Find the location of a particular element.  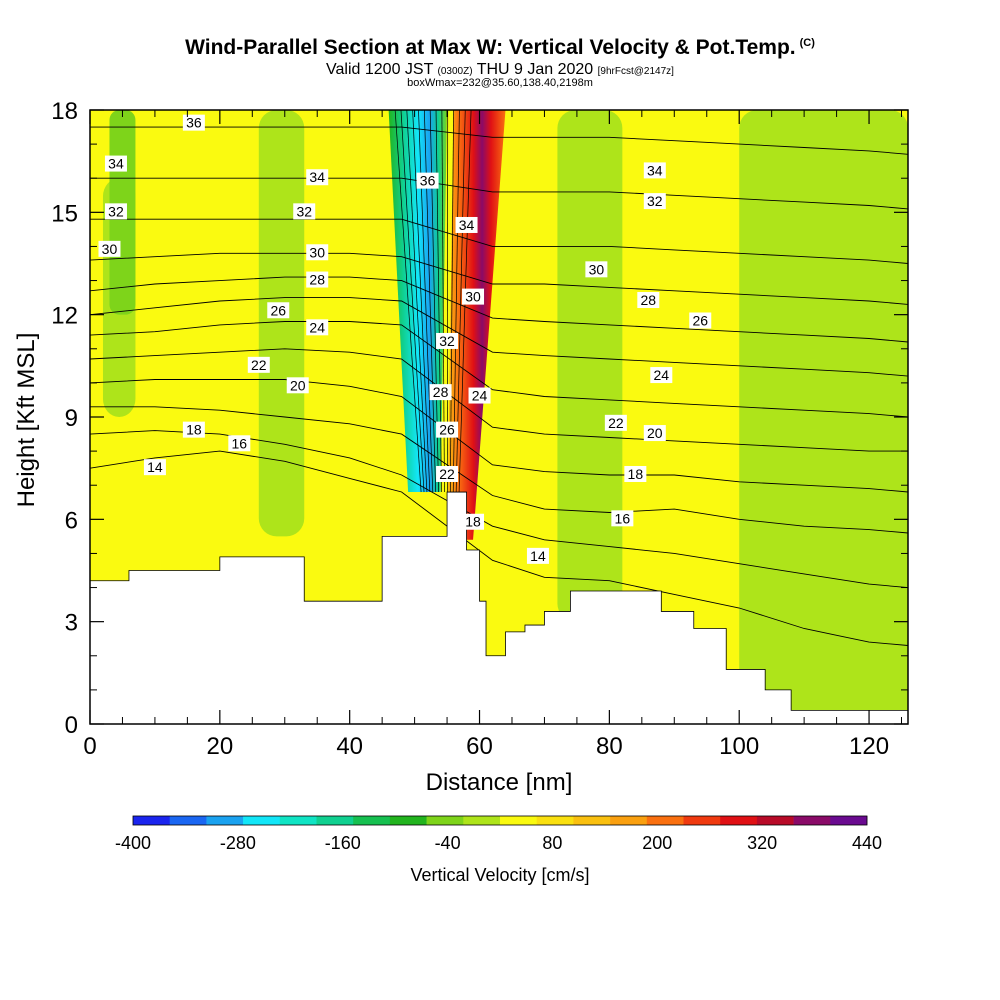

contour-label-text: 36 is located at coordinates (428, 181).